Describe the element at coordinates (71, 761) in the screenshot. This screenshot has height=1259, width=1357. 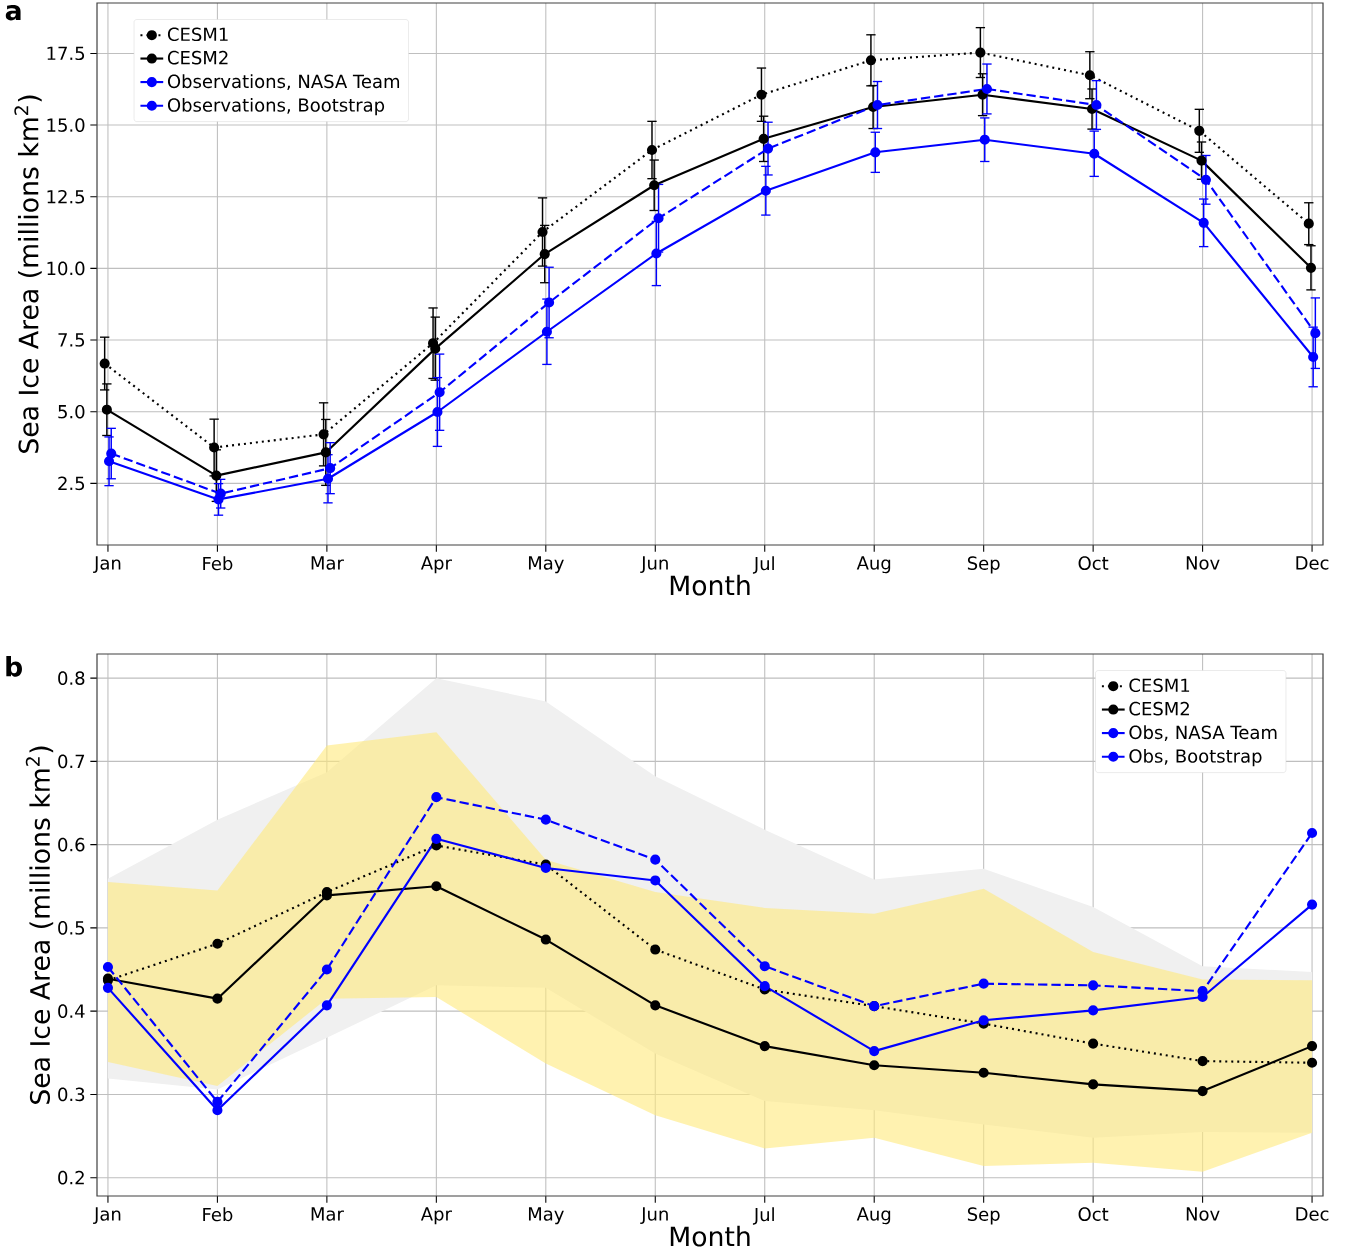
I see `y-tick-label: 0.7` at that location.